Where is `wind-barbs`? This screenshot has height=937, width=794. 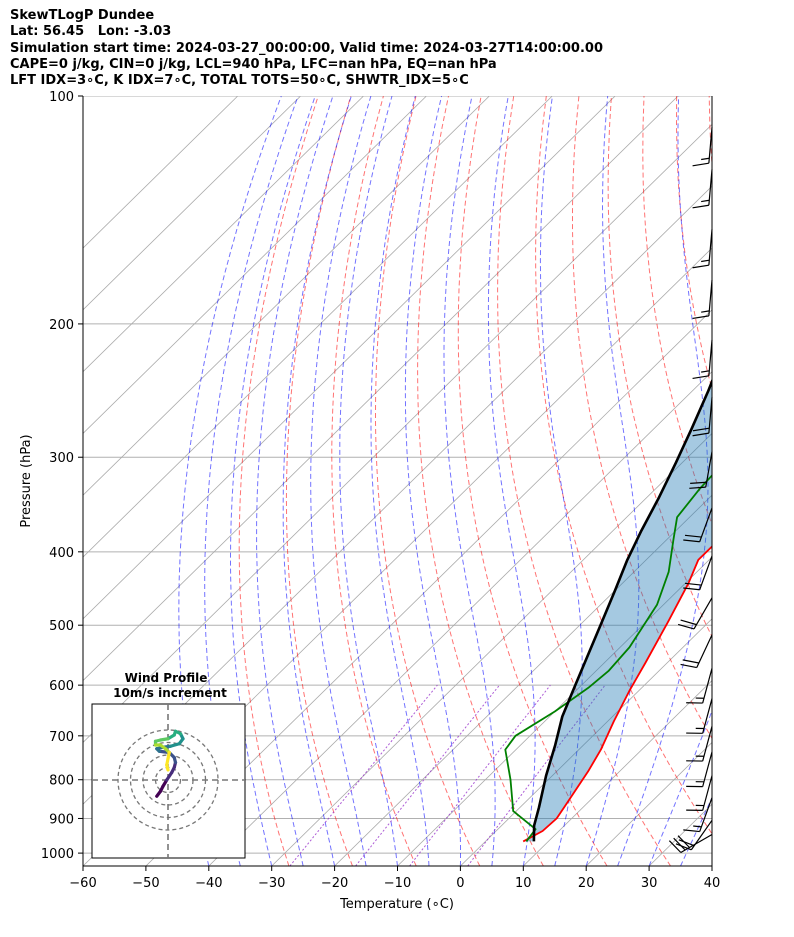
wind-barbs is located at coordinates (690, 490).